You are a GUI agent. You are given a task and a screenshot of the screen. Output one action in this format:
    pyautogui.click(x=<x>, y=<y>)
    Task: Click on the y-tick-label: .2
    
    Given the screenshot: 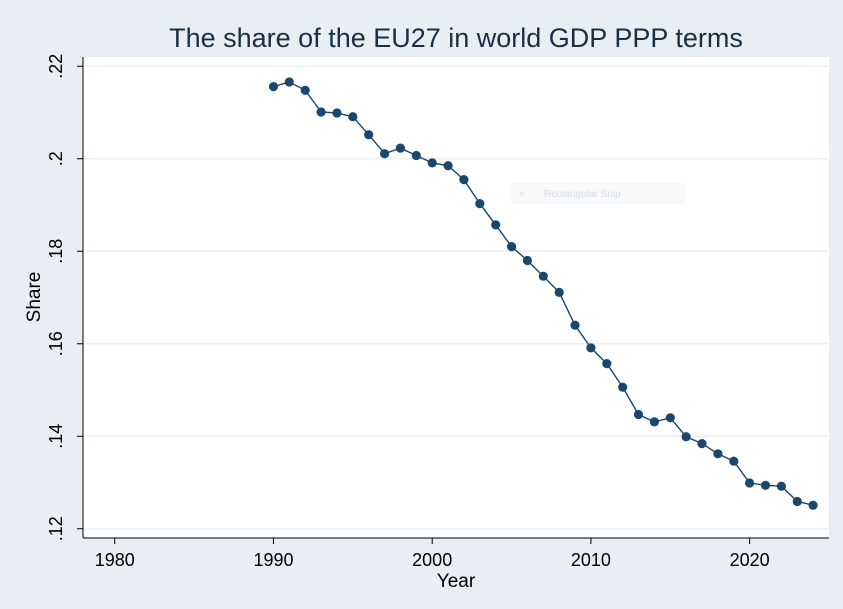 What is the action you would take?
    pyautogui.click(x=56, y=158)
    